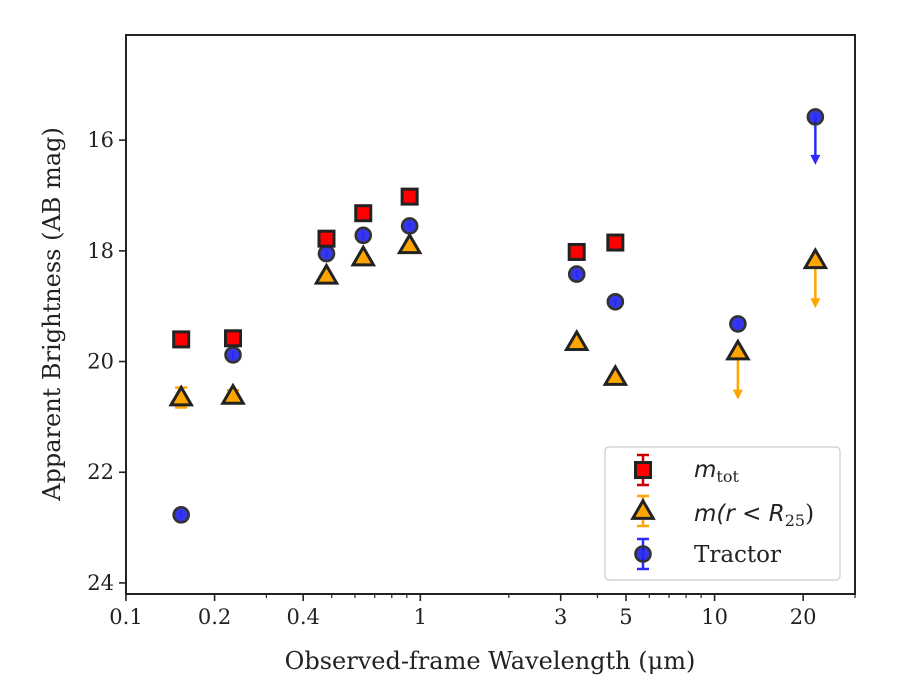 Image resolution: width=900 pixels, height=700 pixels. Describe the element at coordinates (100, 362) in the screenshot. I see `y-tick-label: 20` at that location.